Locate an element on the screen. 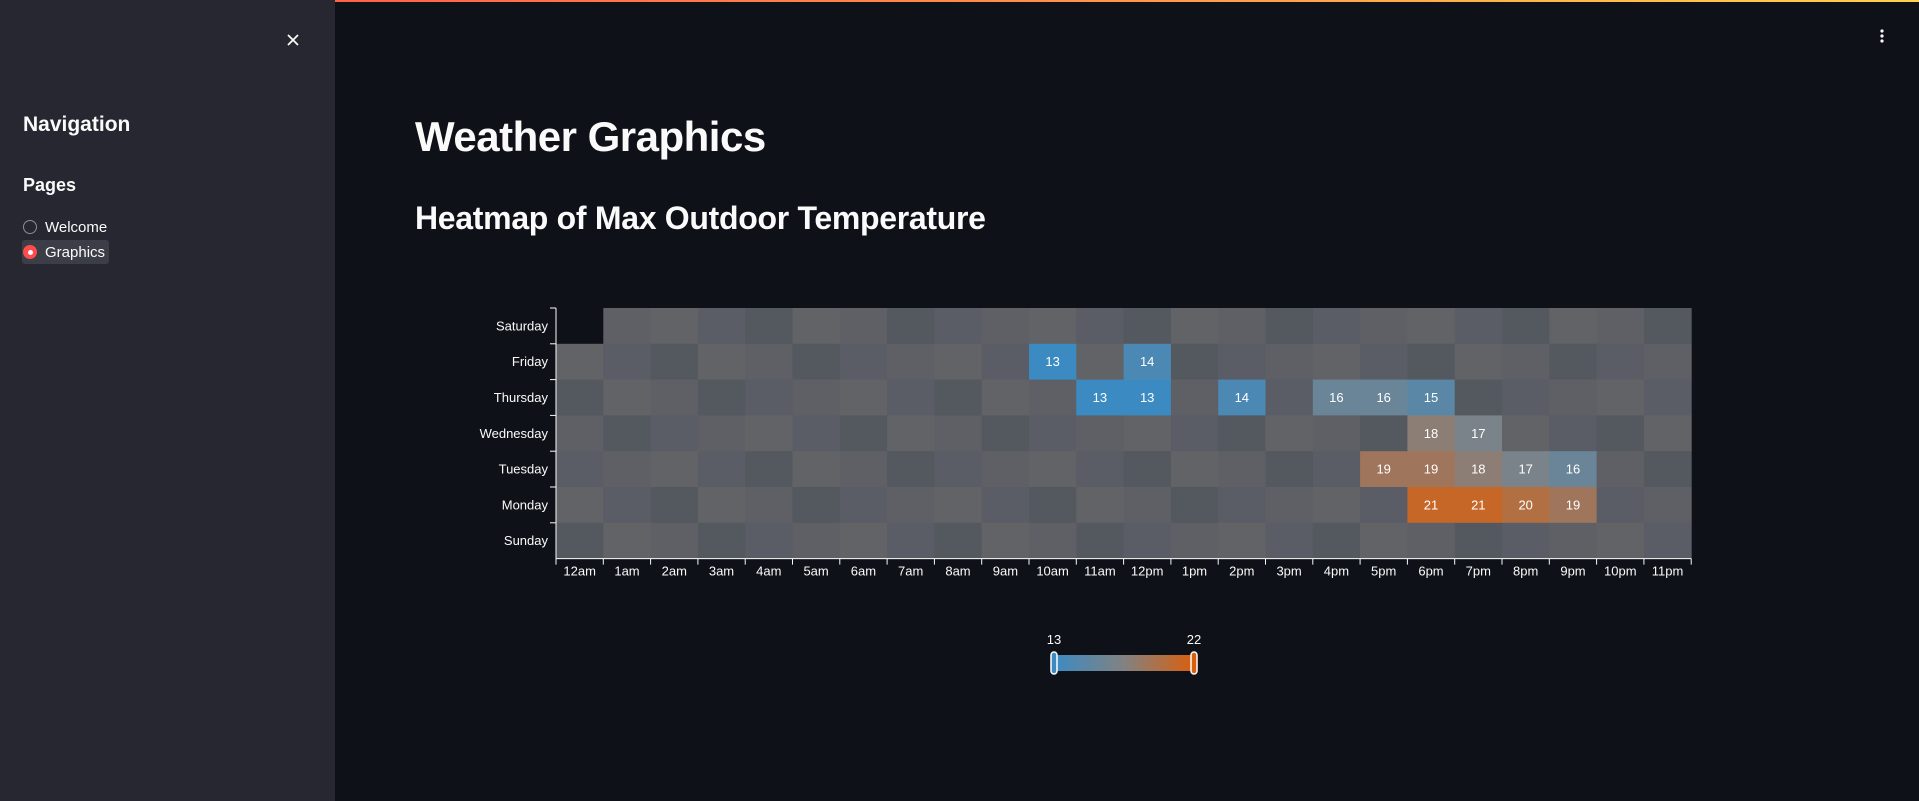 The width and height of the screenshot is (1919, 801). heatmap-cell-label: 16 is located at coordinates (1336, 397).